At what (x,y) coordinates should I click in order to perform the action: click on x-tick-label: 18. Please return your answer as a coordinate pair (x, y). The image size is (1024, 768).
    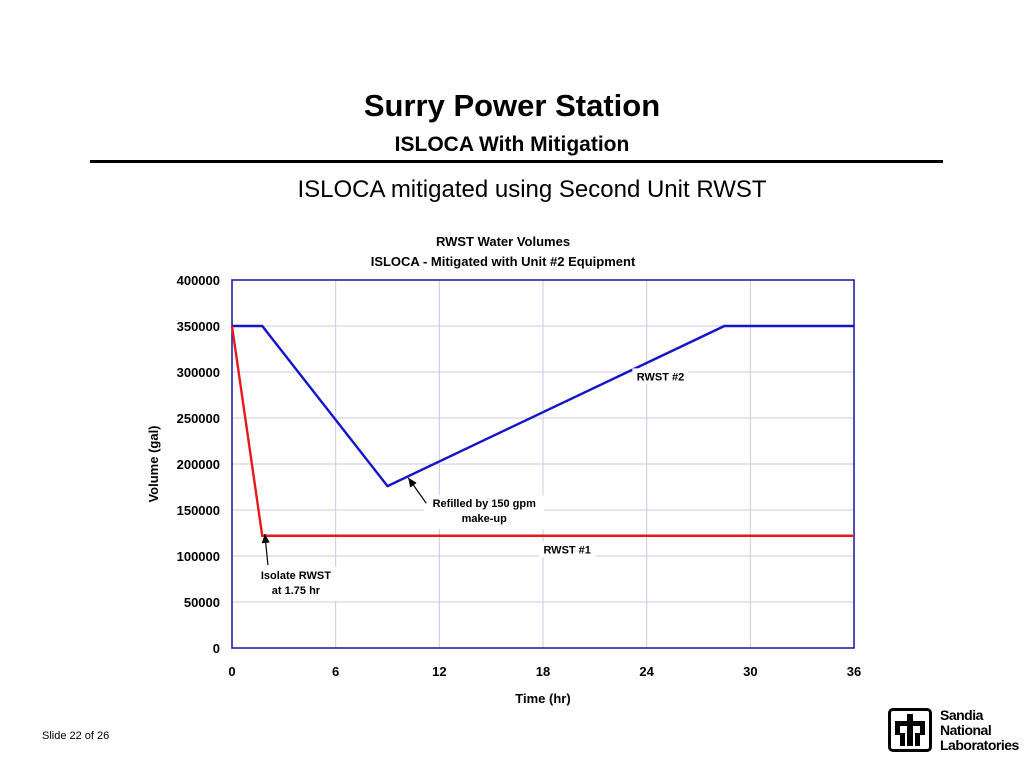
    Looking at the image, I should click on (543, 671).